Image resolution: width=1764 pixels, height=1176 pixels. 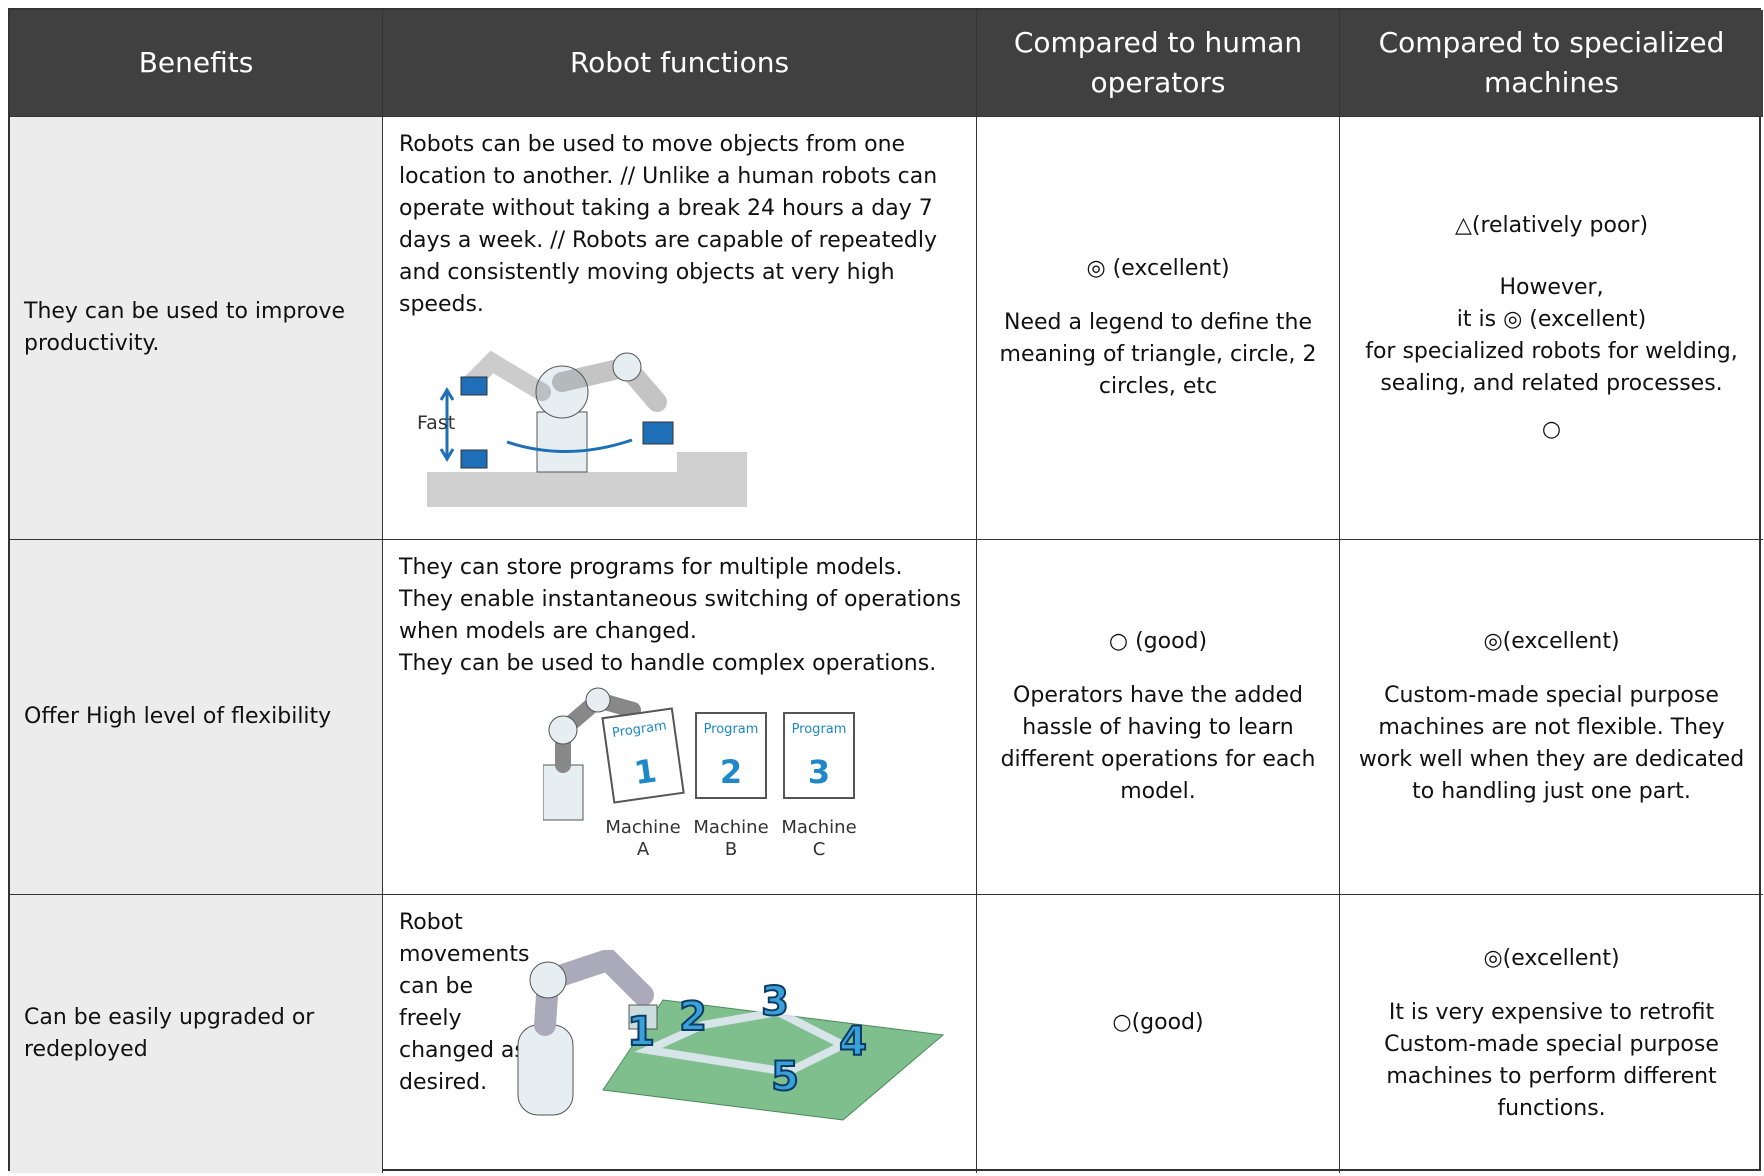 I want to click on step-number: 5, so click(x=785, y=1077).